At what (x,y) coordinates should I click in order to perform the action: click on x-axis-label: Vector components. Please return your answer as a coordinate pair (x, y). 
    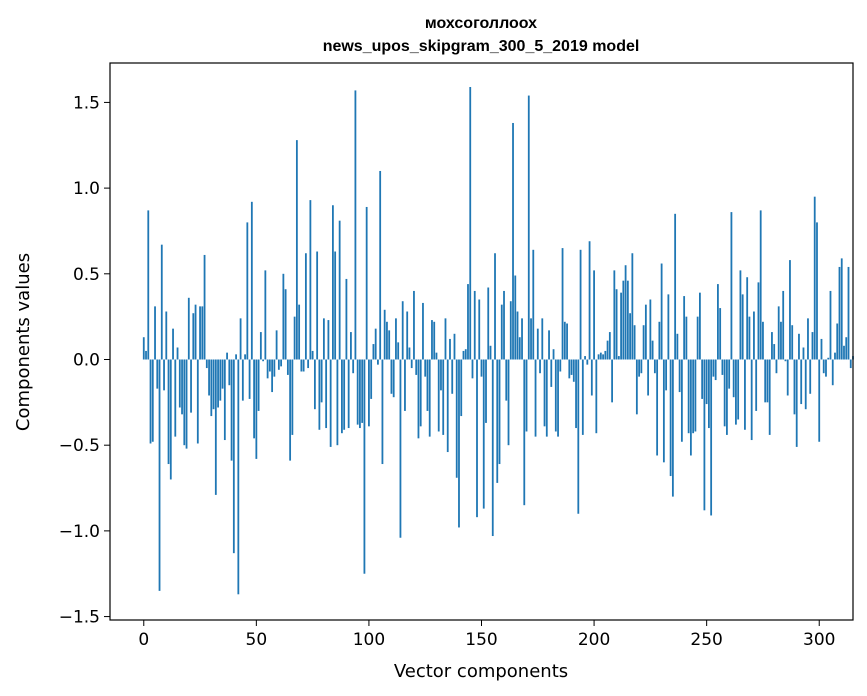
    Looking at the image, I should click on (481, 671).